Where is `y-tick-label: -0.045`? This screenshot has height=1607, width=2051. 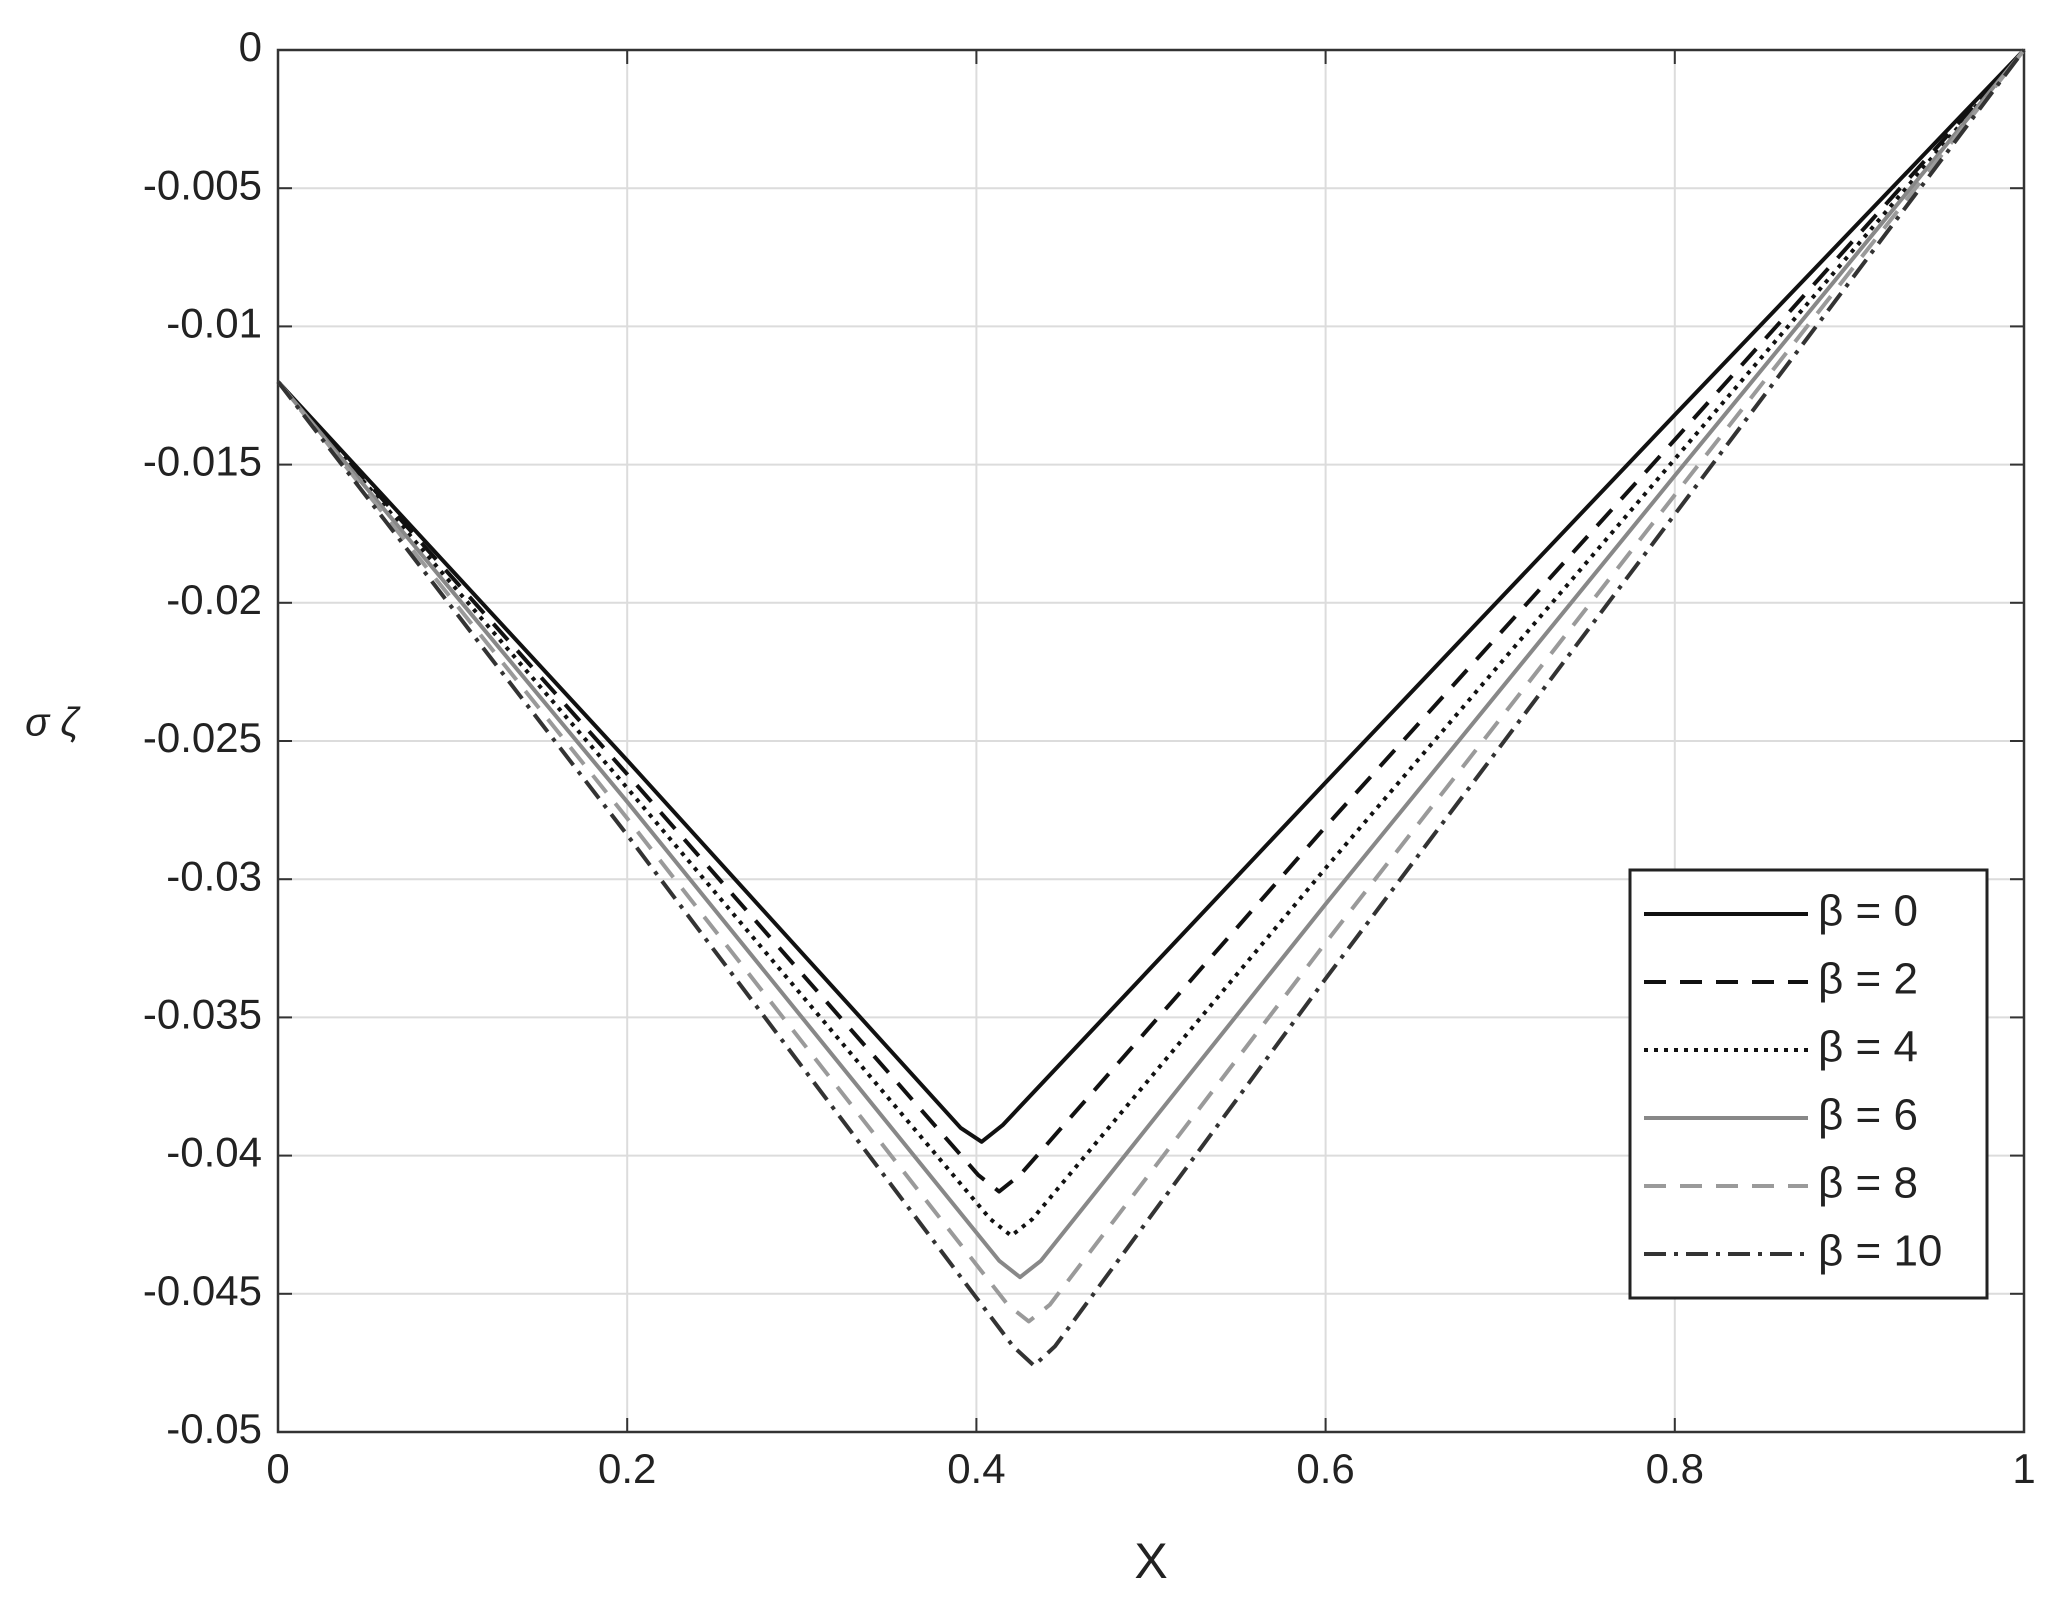
y-tick-label: -0.045 is located at coordinates (202, 1290).